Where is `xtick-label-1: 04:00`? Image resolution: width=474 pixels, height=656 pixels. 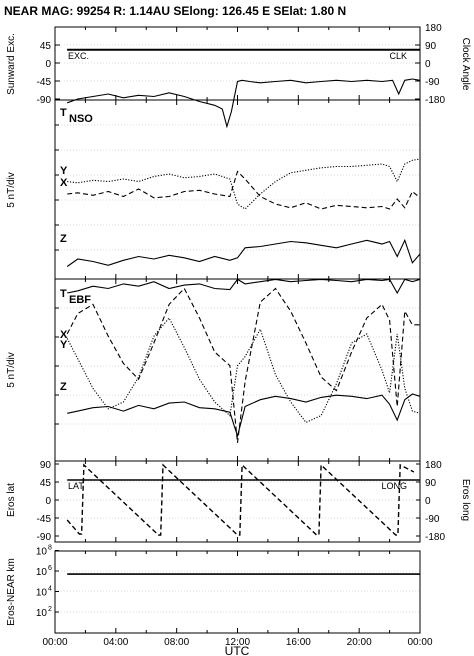
xtick-label-1: 04:00 is located at coordinates (115, 642).